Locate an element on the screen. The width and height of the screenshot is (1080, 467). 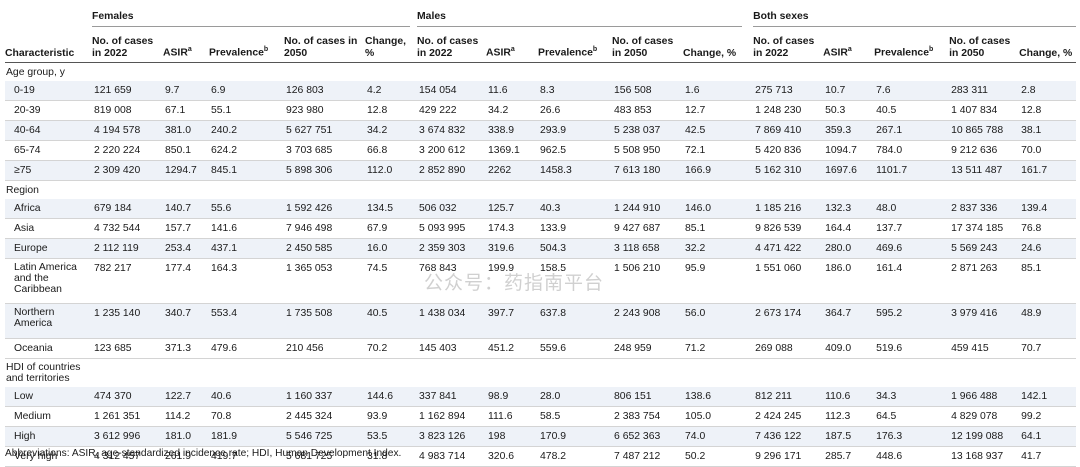
table-cell: 6.9 is located at coordinates (246, 91).